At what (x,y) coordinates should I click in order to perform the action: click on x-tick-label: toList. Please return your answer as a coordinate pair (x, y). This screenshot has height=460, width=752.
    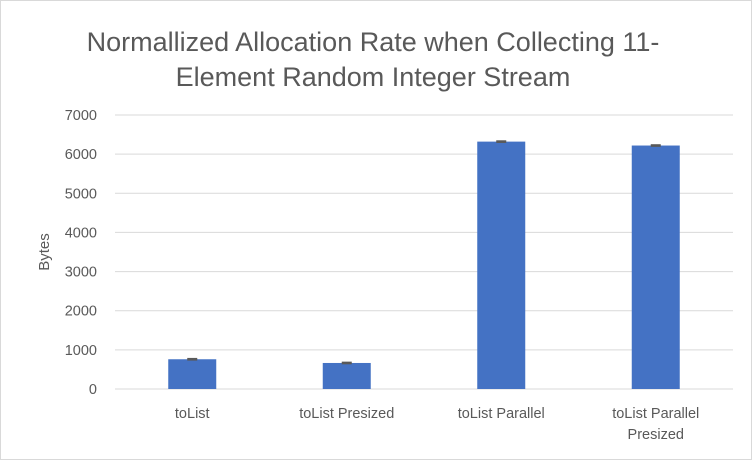
    Looking at the image, I should click on (192, 414).